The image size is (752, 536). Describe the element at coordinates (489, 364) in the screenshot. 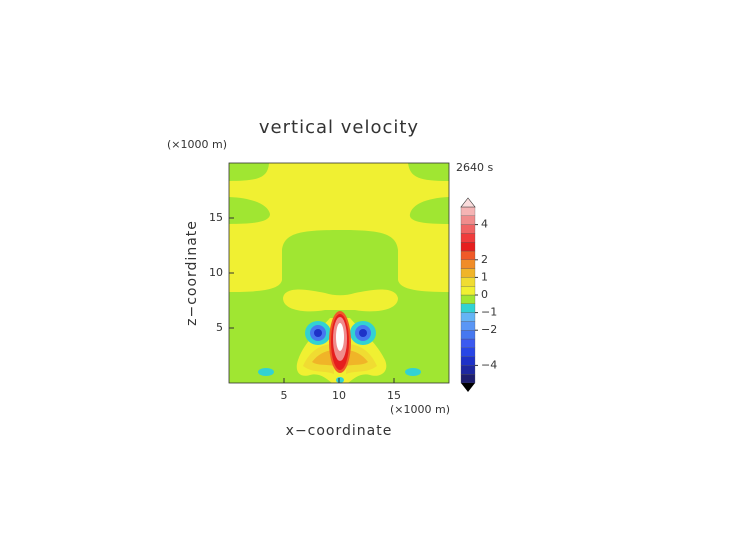

I see `colorbar-tick-label: −4` at that location.